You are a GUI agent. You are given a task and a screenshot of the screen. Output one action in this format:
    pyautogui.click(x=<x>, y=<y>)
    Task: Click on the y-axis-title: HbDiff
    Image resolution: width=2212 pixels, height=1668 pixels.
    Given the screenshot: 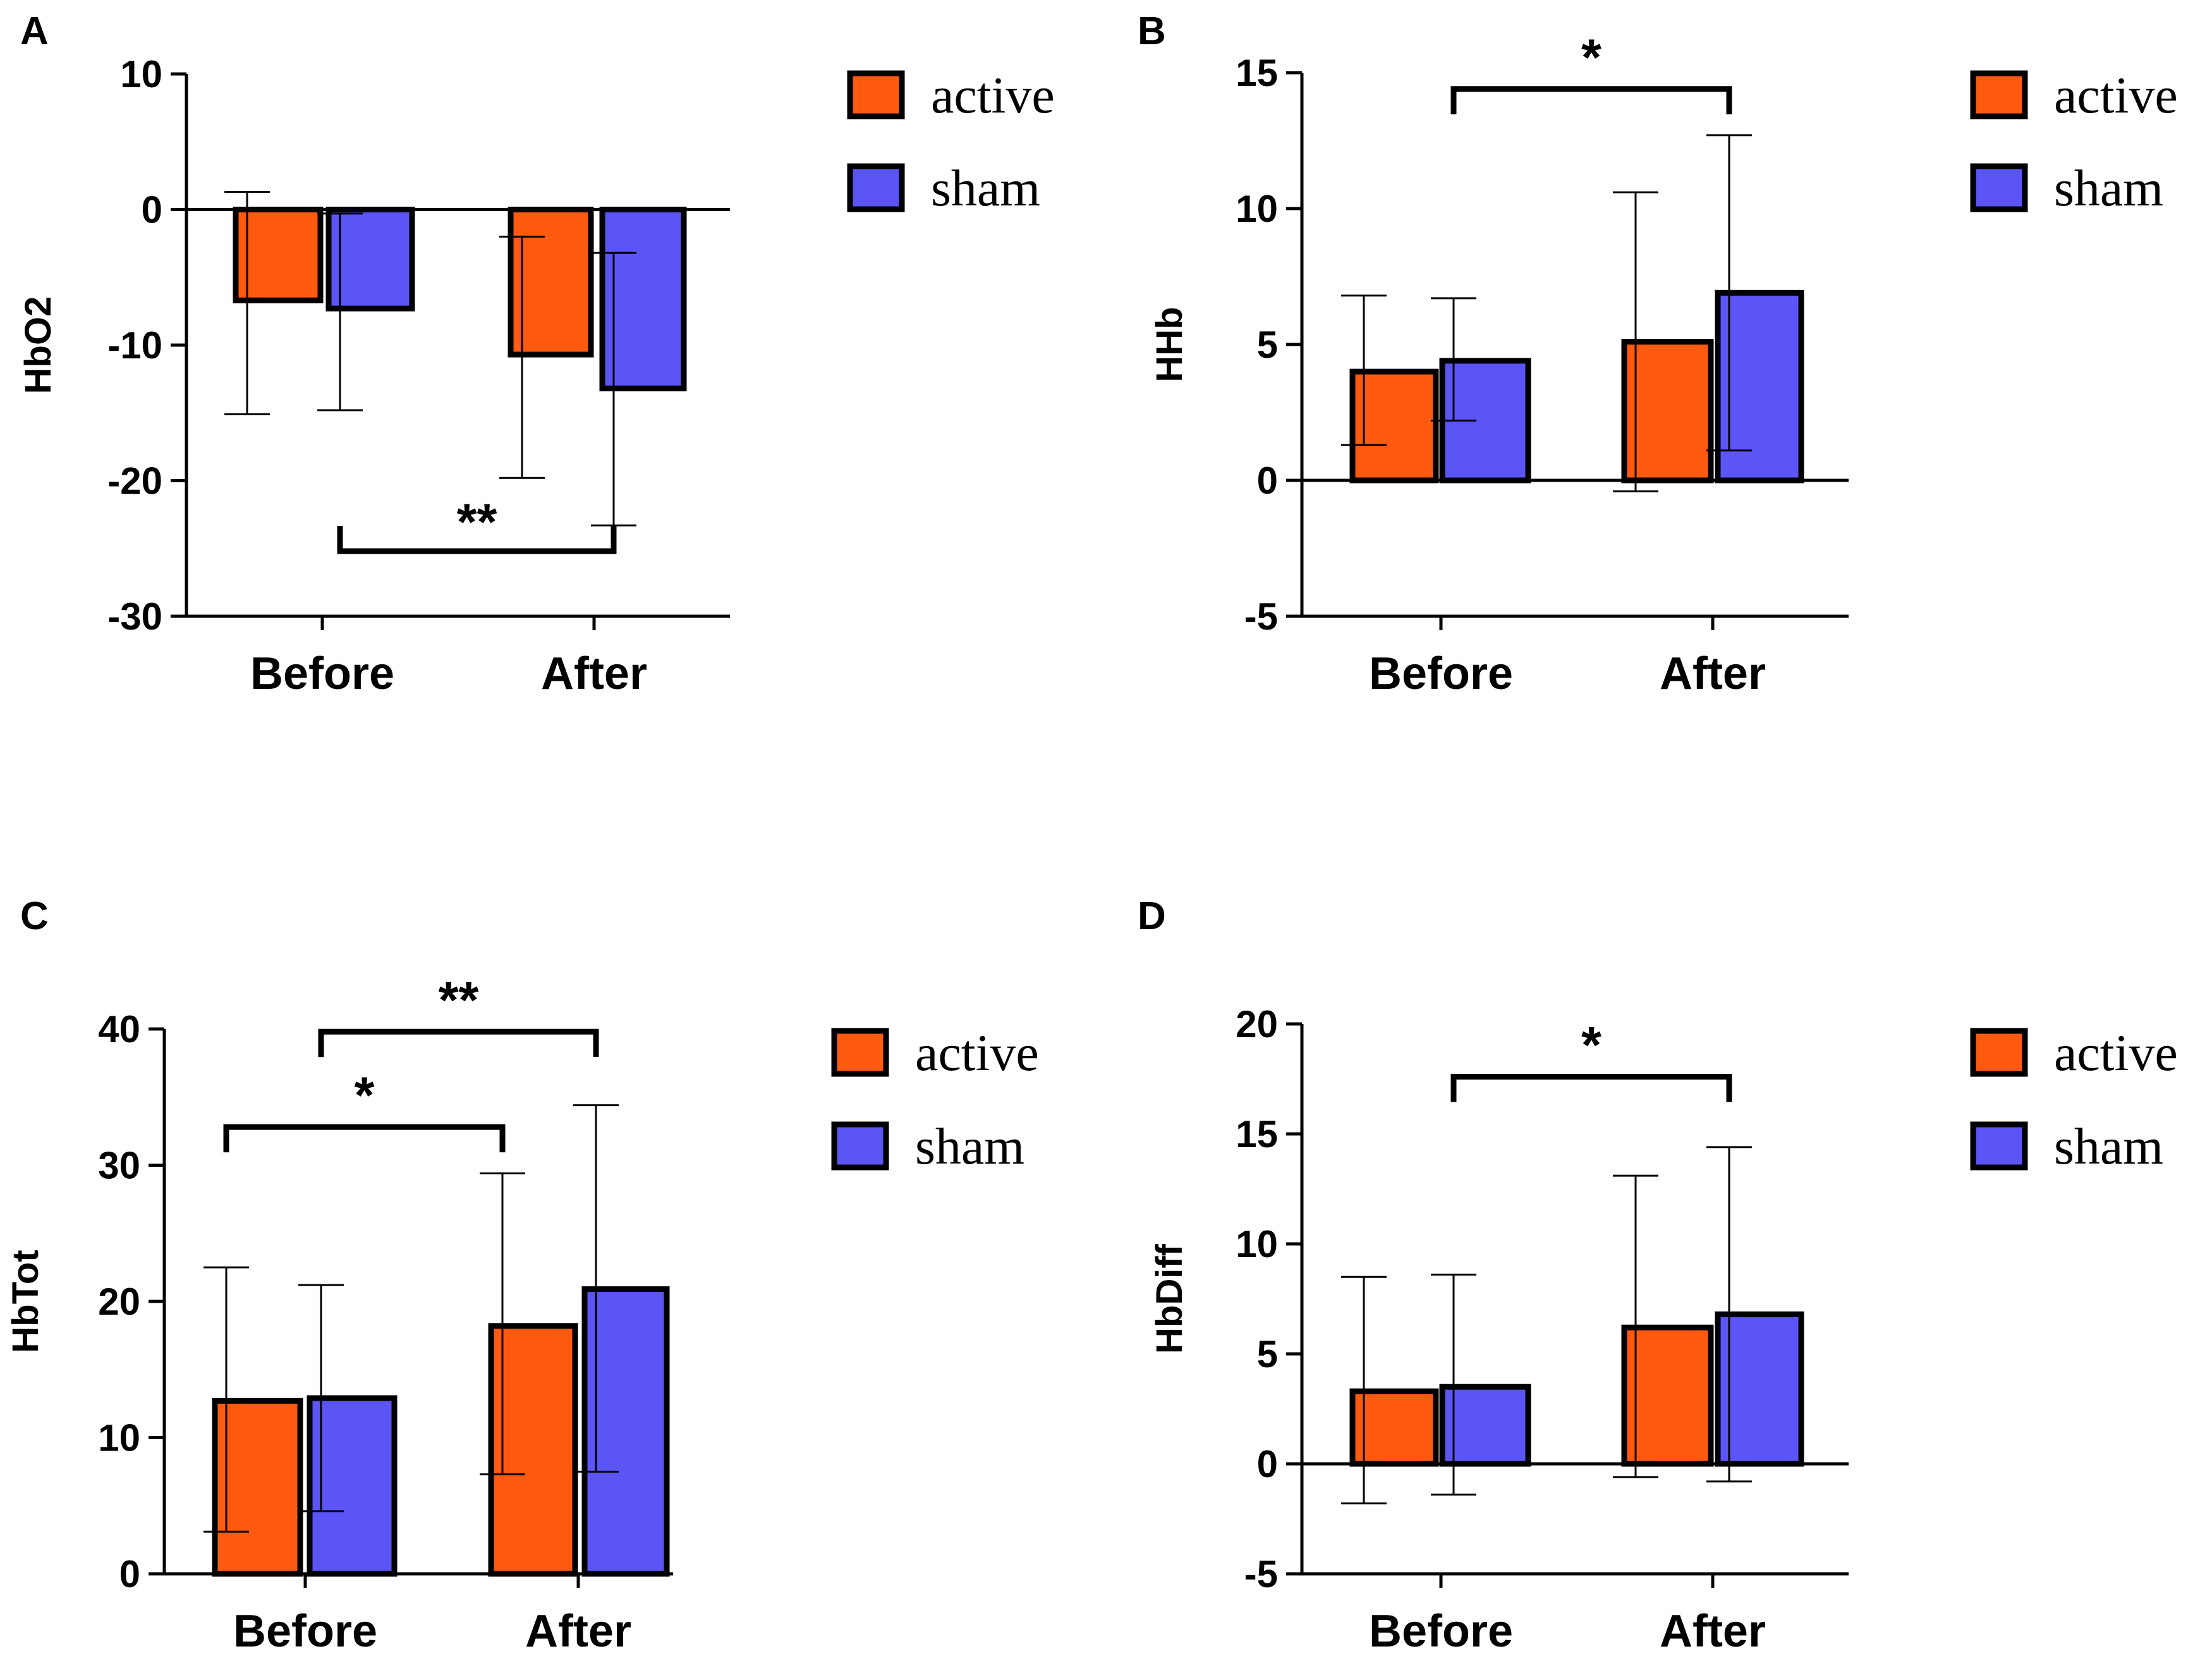 What is the action you would take?
    pyautogui.click(x=1169, y=1298)
    